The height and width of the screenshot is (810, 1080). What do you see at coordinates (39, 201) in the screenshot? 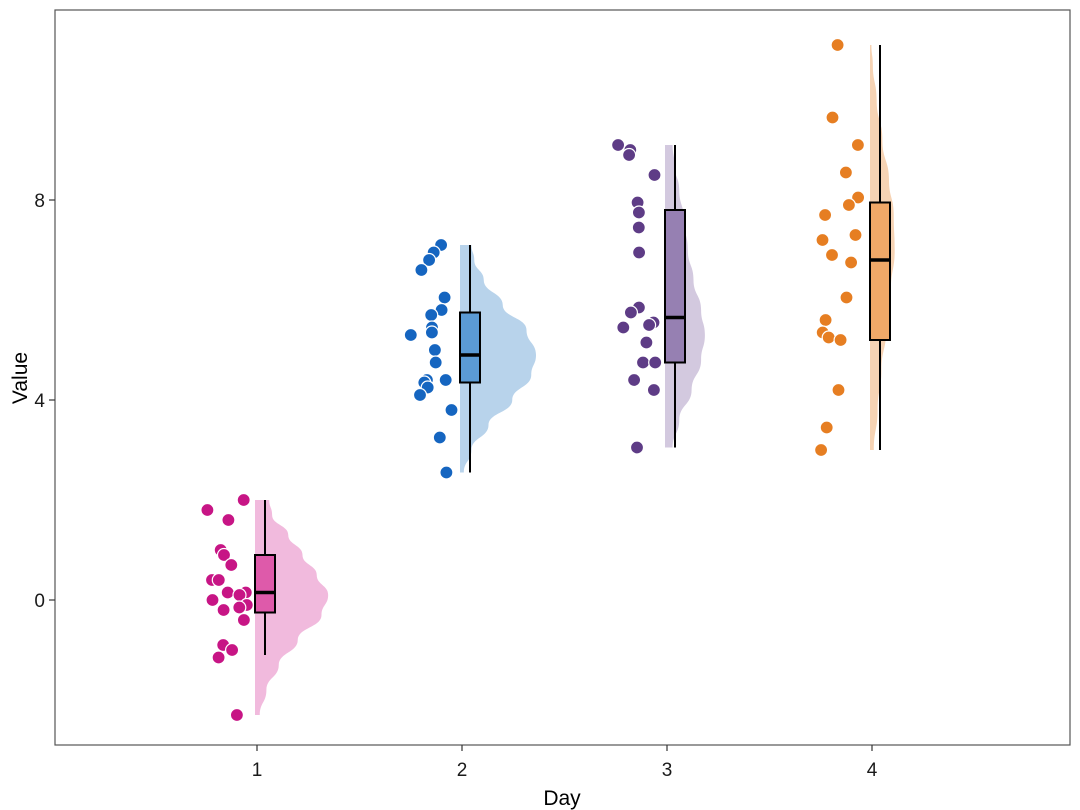
I see `y-tick-label: 8` at bounding box center [39, 201].